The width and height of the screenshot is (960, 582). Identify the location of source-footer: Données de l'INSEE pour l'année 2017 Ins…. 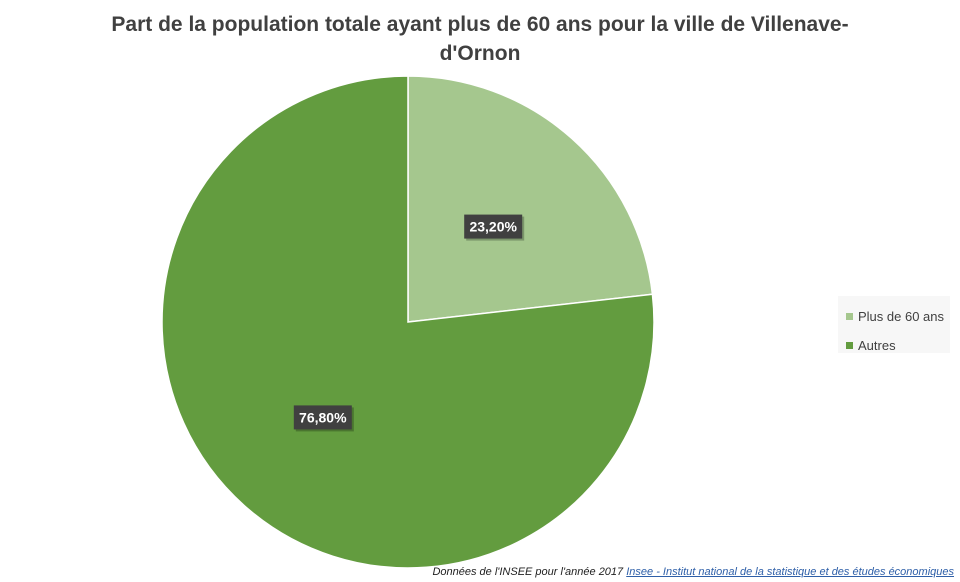
(693, 572).